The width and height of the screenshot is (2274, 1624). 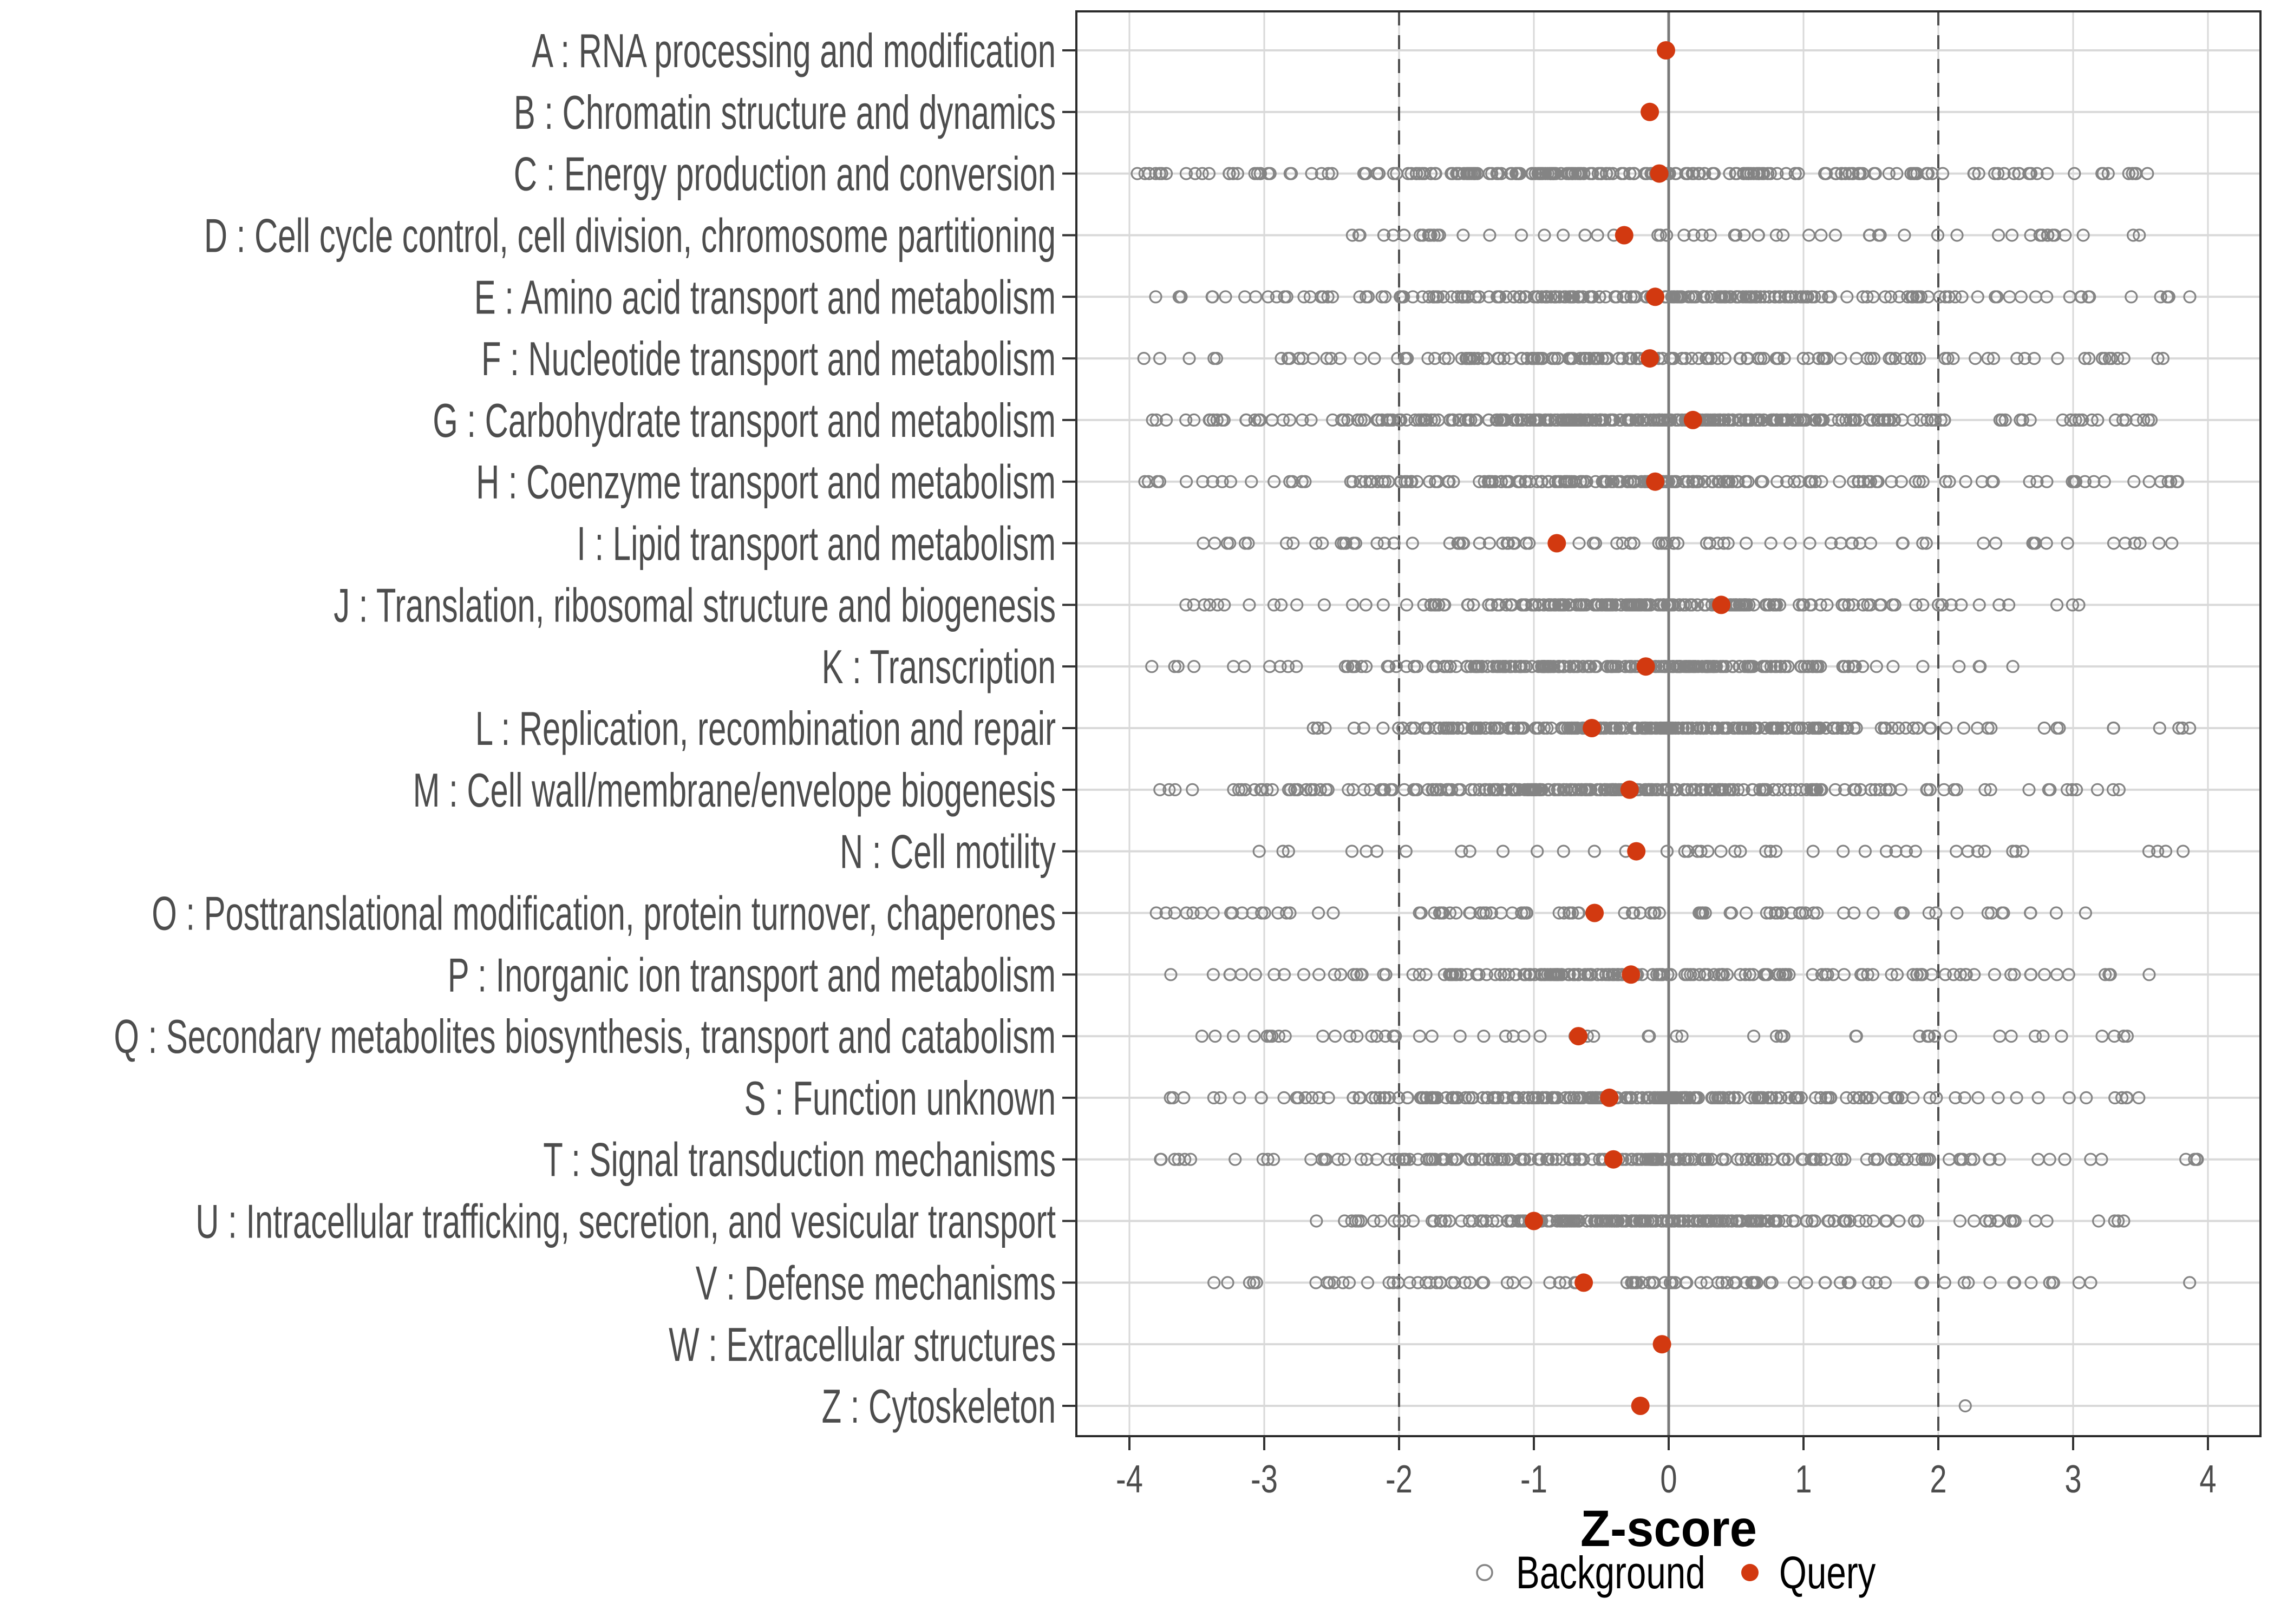 I want to click on background-row-C, so click(x=1643, y=173).